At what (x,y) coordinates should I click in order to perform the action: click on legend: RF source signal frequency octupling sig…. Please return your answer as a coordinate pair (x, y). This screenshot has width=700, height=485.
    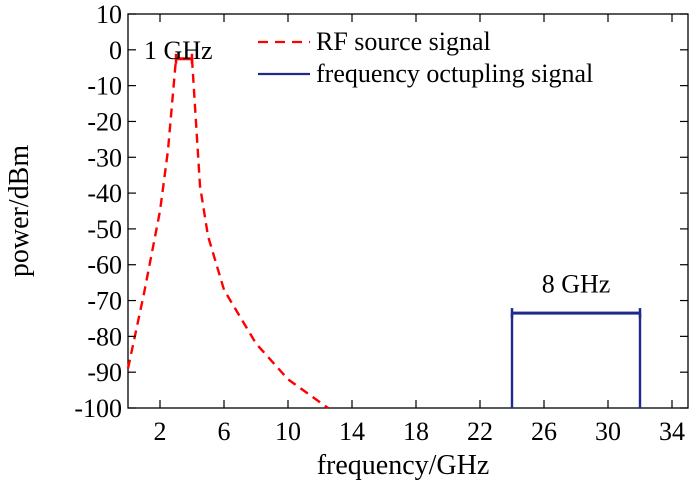
    Looking at the image, I should click on (425, 57).